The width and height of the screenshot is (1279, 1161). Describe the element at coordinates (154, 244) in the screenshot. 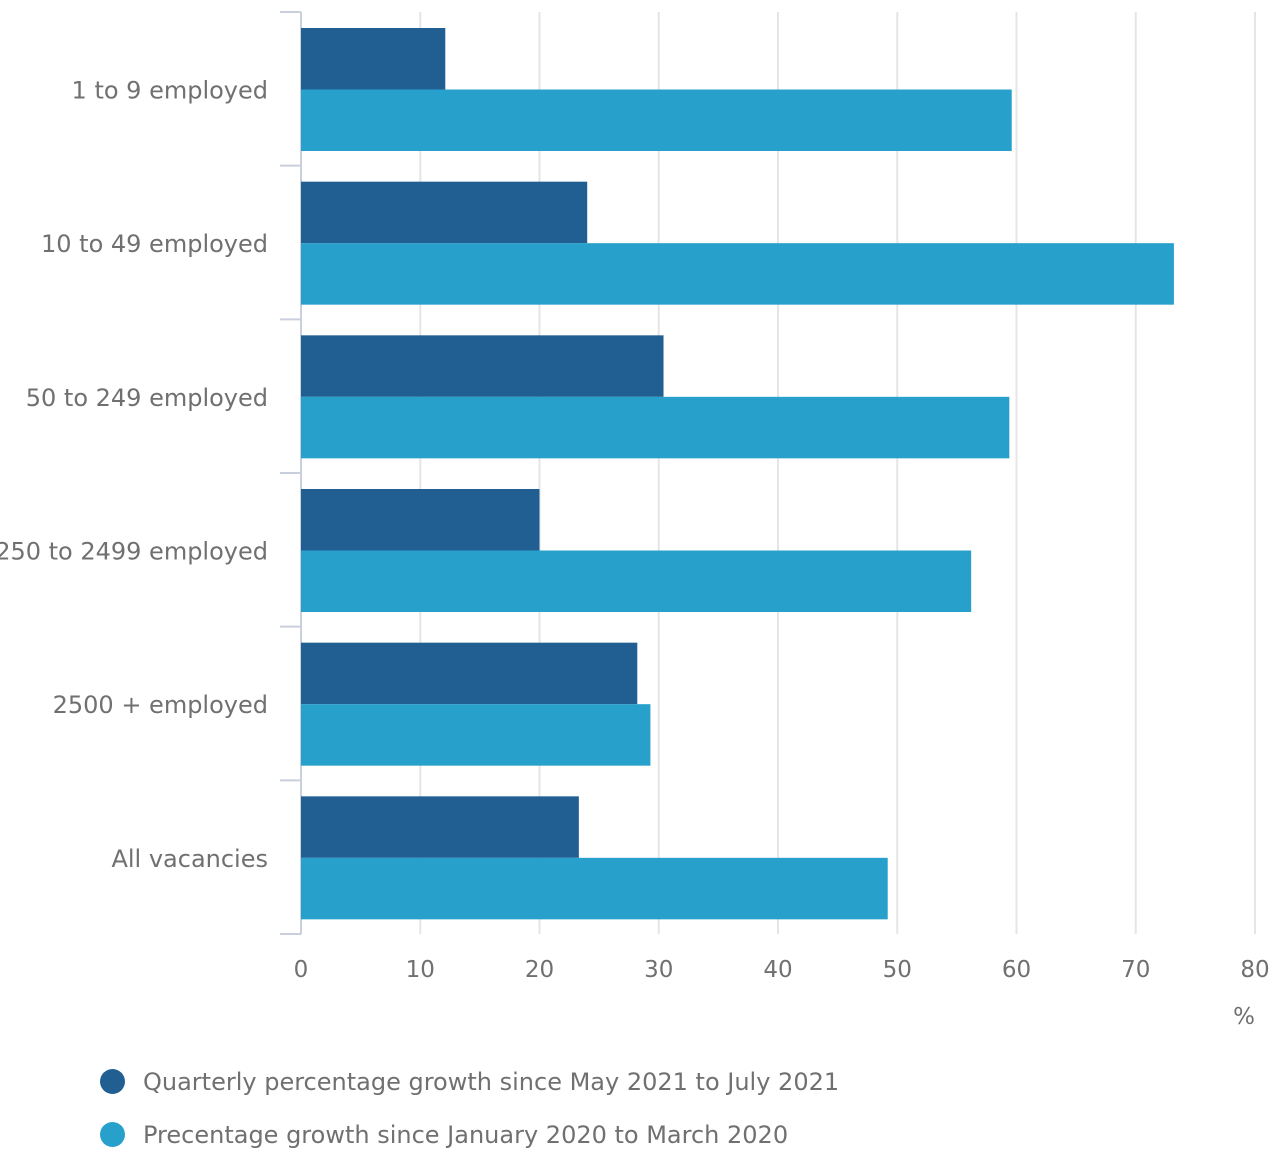

I see `y-tick-label-10-to-49-employed: 10 to 49 employed` at that location.